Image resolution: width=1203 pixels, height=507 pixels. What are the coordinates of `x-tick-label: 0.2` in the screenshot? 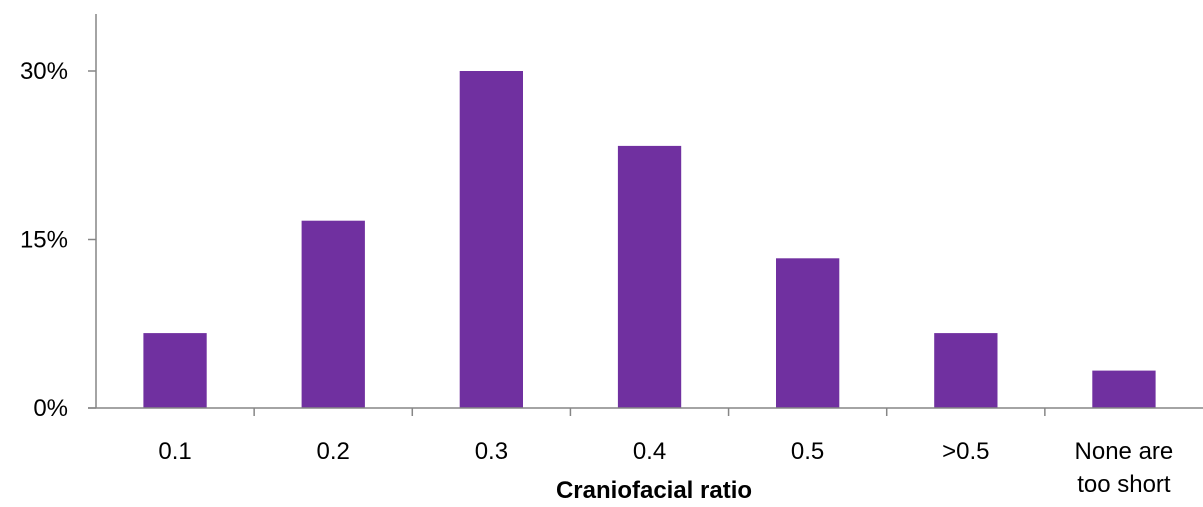 It's located at (333, 451).